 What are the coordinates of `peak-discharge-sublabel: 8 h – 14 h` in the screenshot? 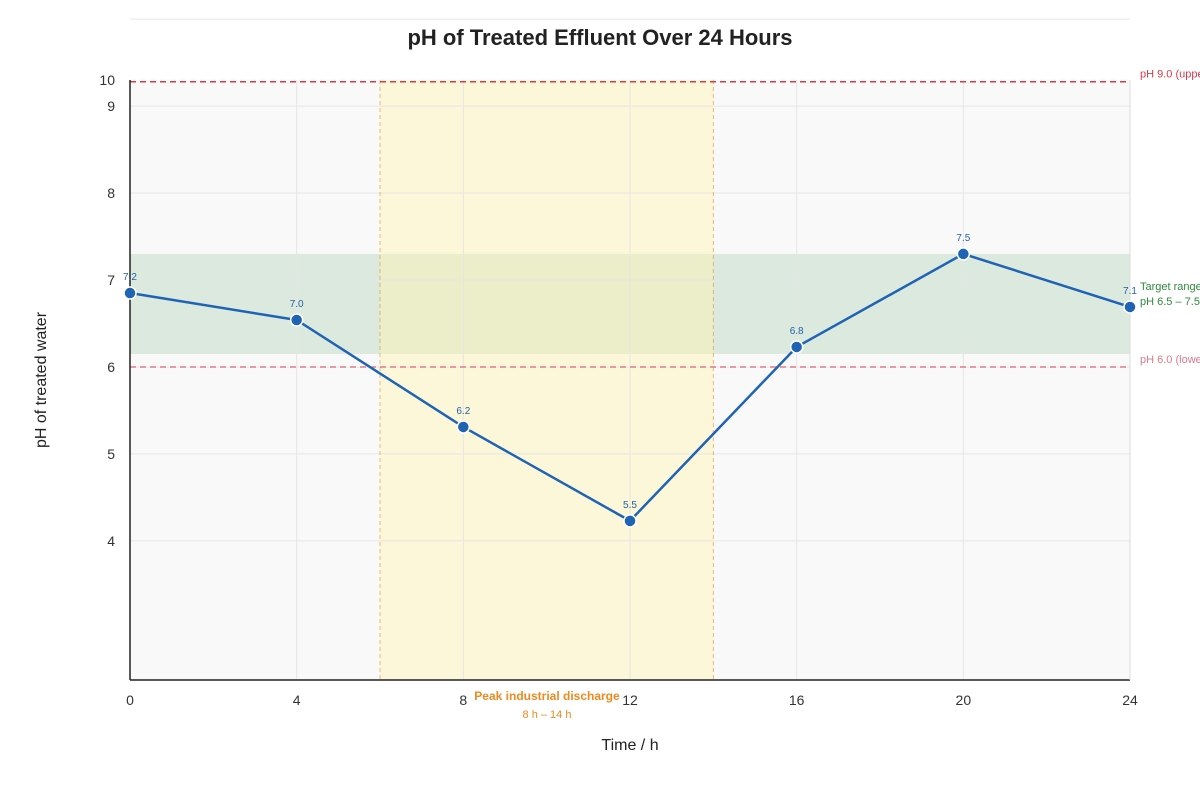 It's located at (547, 715).